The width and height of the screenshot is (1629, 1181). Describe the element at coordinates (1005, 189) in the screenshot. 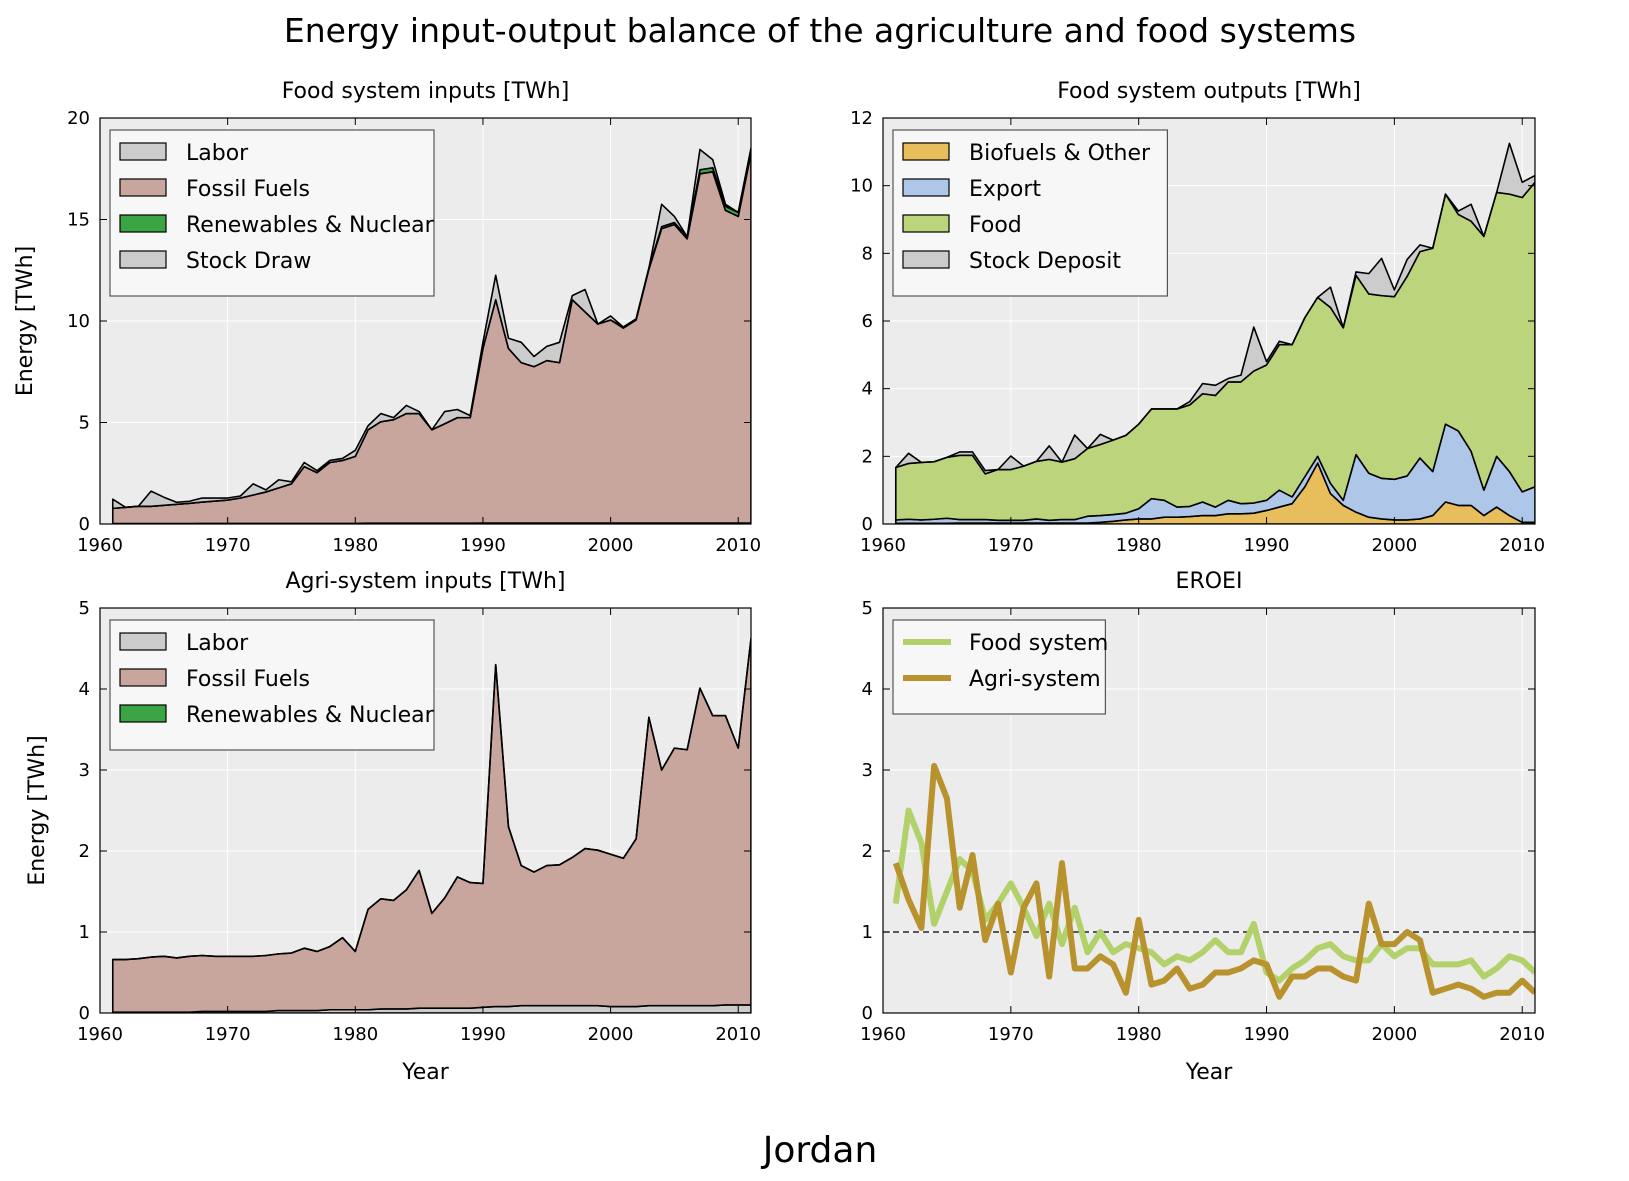

I see `legend-label: Export` at that location.